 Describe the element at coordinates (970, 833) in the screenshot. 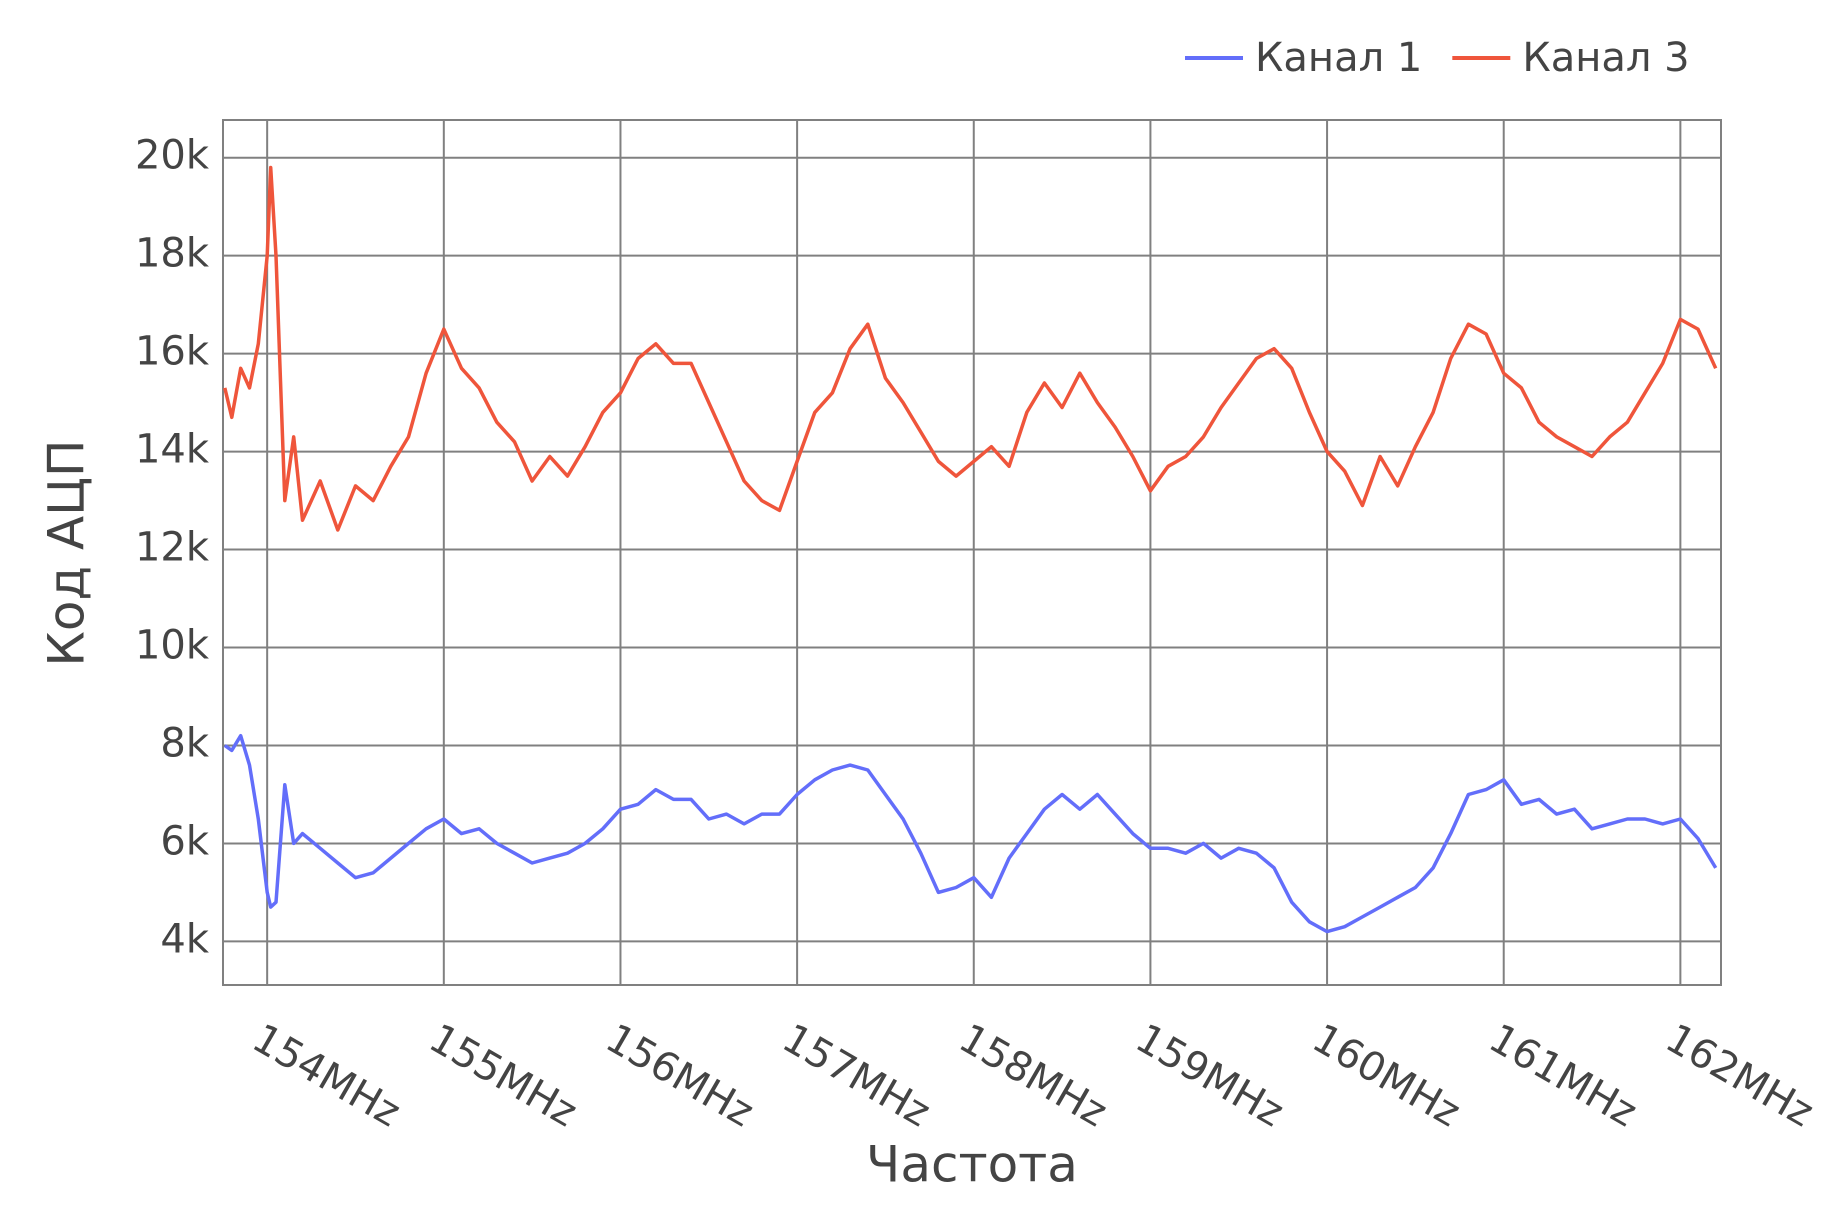

I see `series-line` at that location.